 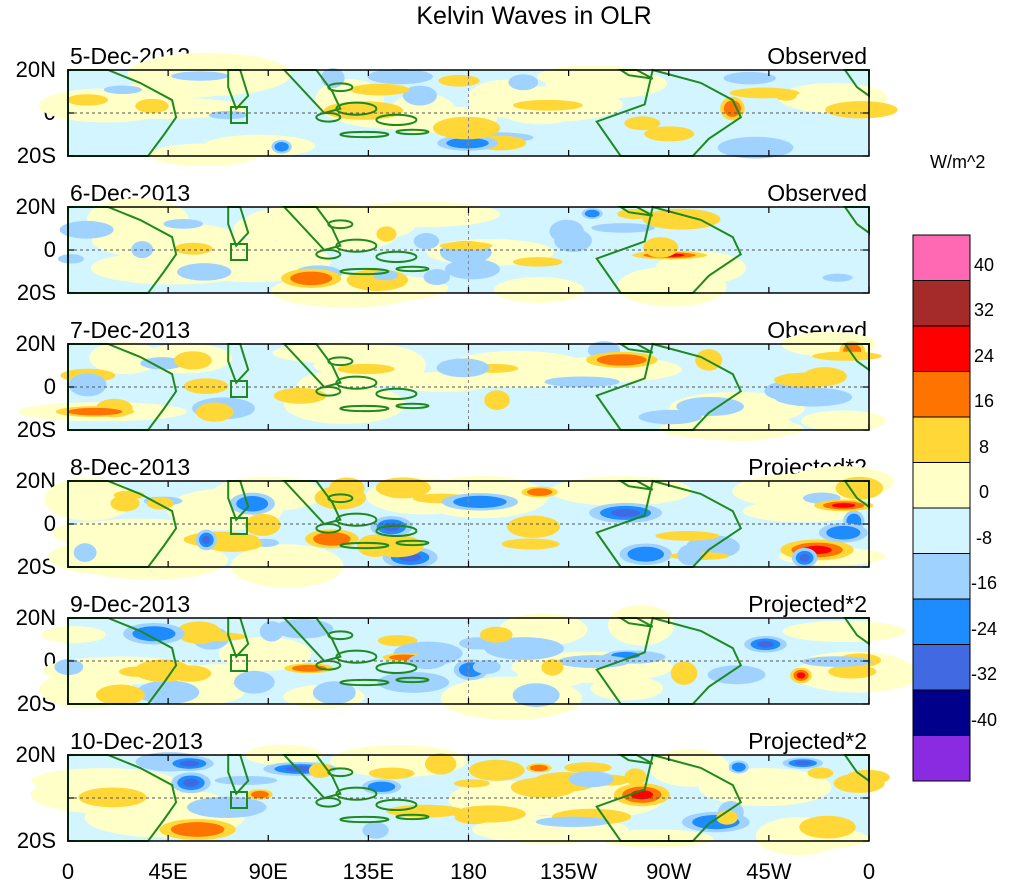 What do you see at coordinates (268, 871) in the screenshot?
I see `x-tick-label: 90E` at bounding box center [268, 871].